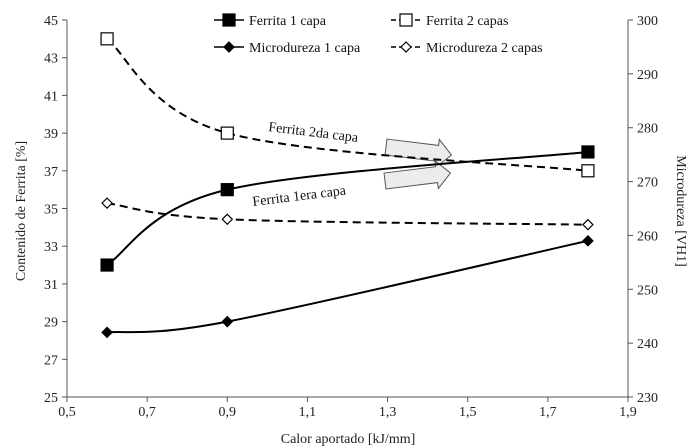  Describe the element at coordinates (647, 398) in the screenshot. I see `y-right-tick-label: 230` at that location.